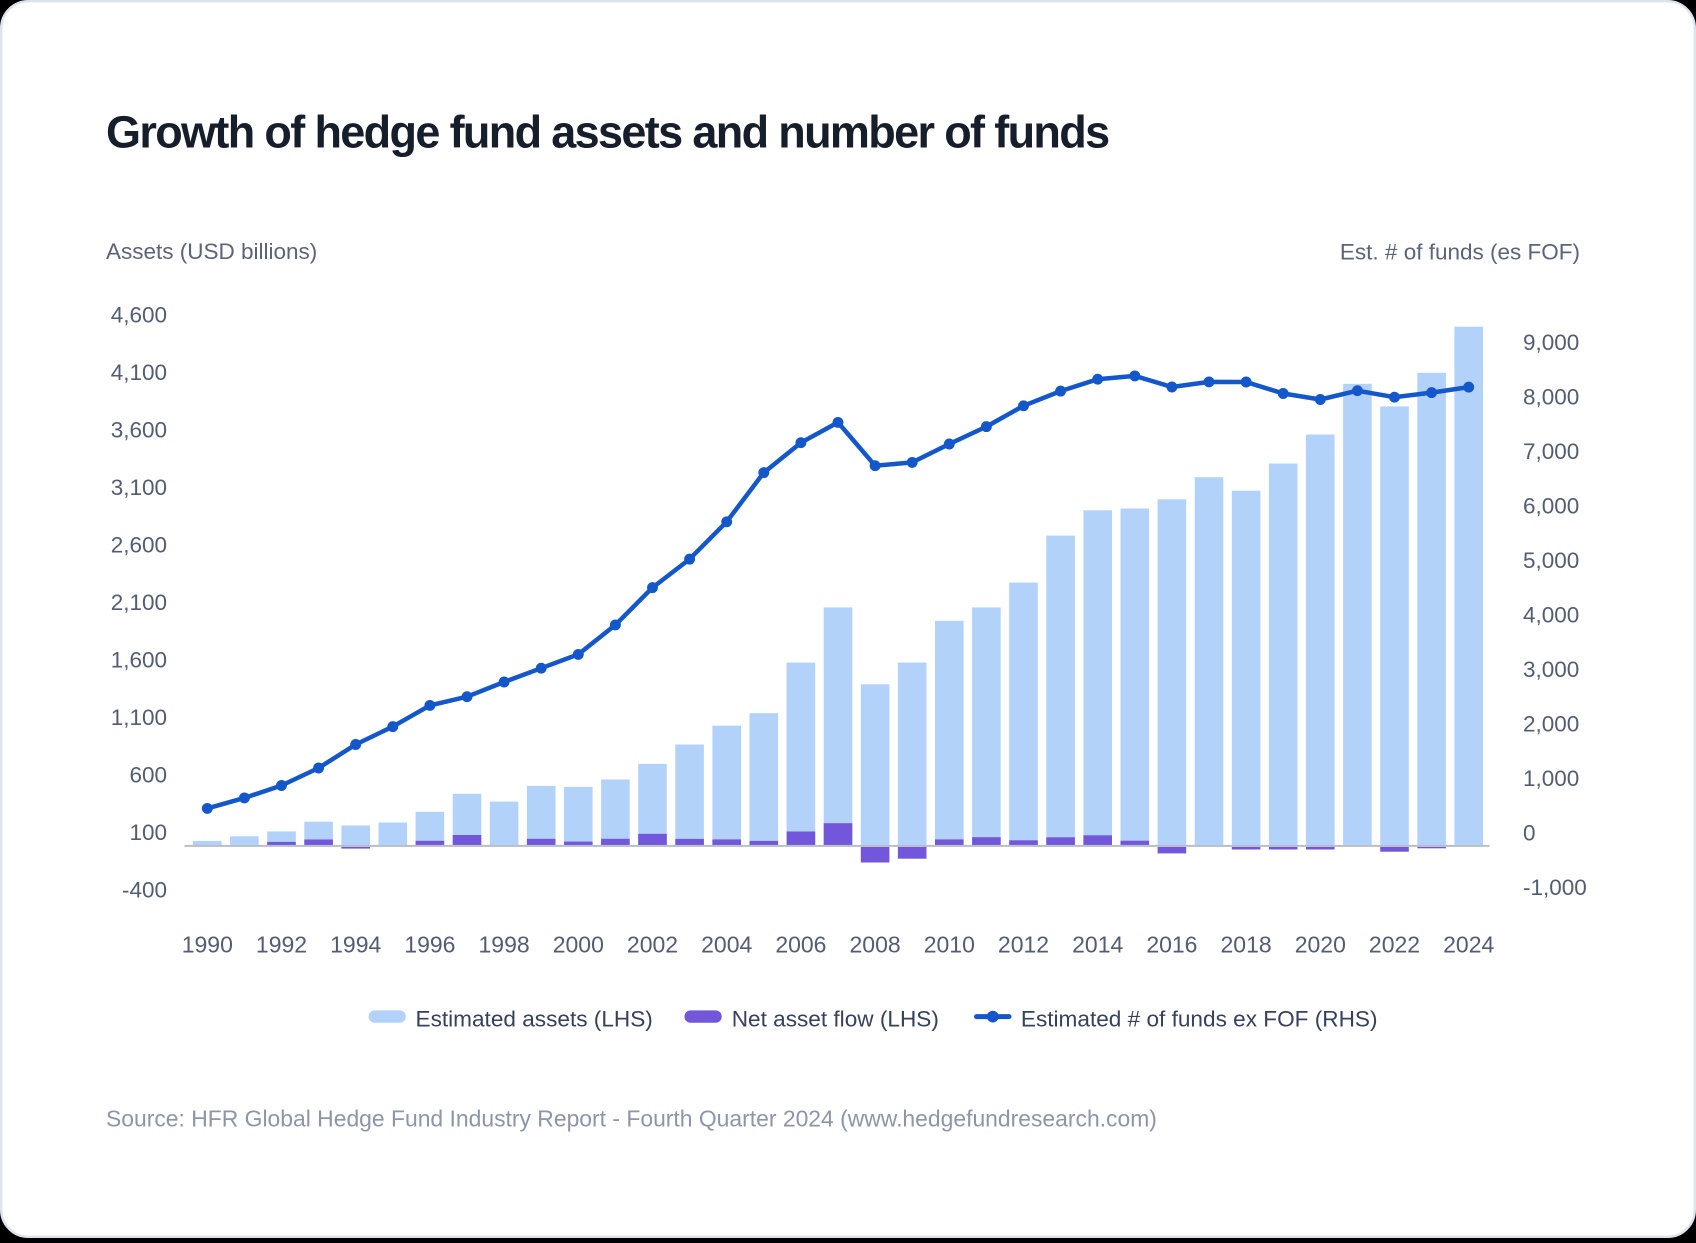 This screenshot has height=1243, width=1696. I want to click on svg-text: 6,000, so click(1551, 506).